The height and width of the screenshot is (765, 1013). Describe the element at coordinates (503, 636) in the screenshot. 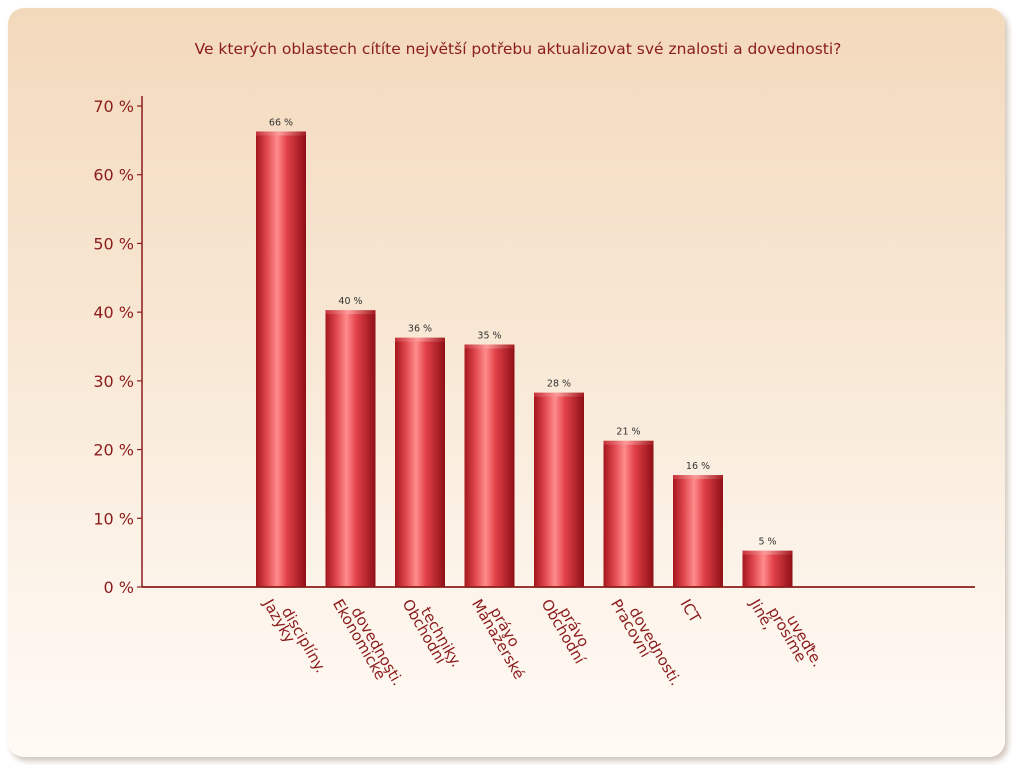

I see `x-tick-label: Manažersképrávo` at that location.